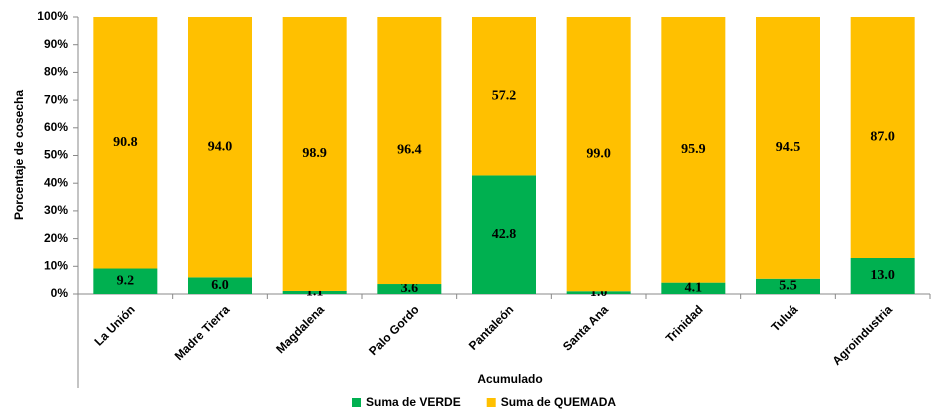 The image size is (946, 415). Describe the element at coordinates (115, 325) in the screenshot. I see `x-tick-label: La Unión` at that location.